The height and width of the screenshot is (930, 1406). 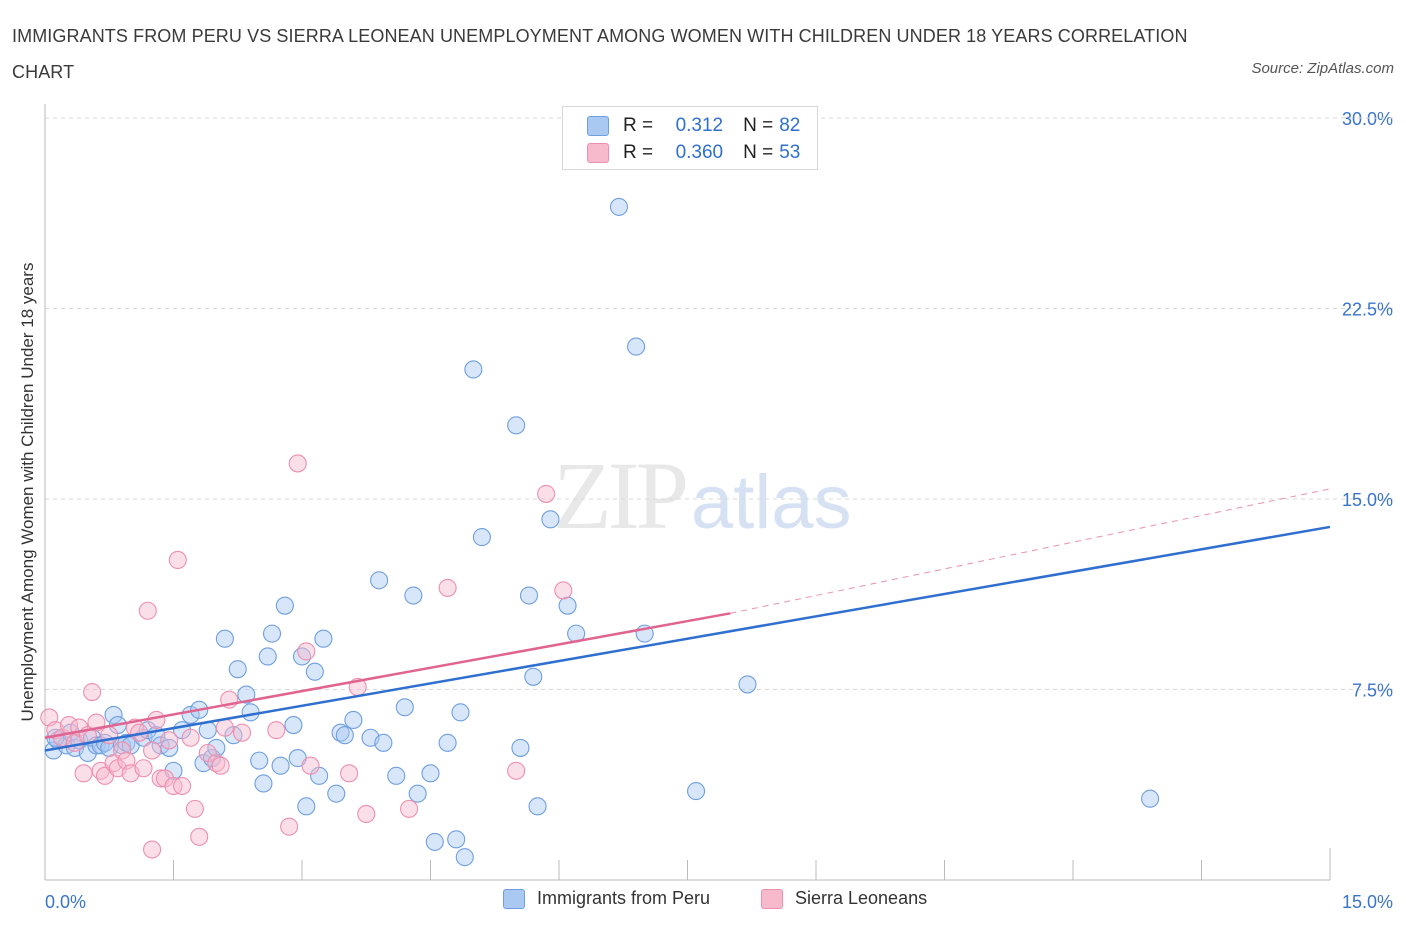 I want to click on trendline-sierra-leone-extension, so click(x=1030, y=551).